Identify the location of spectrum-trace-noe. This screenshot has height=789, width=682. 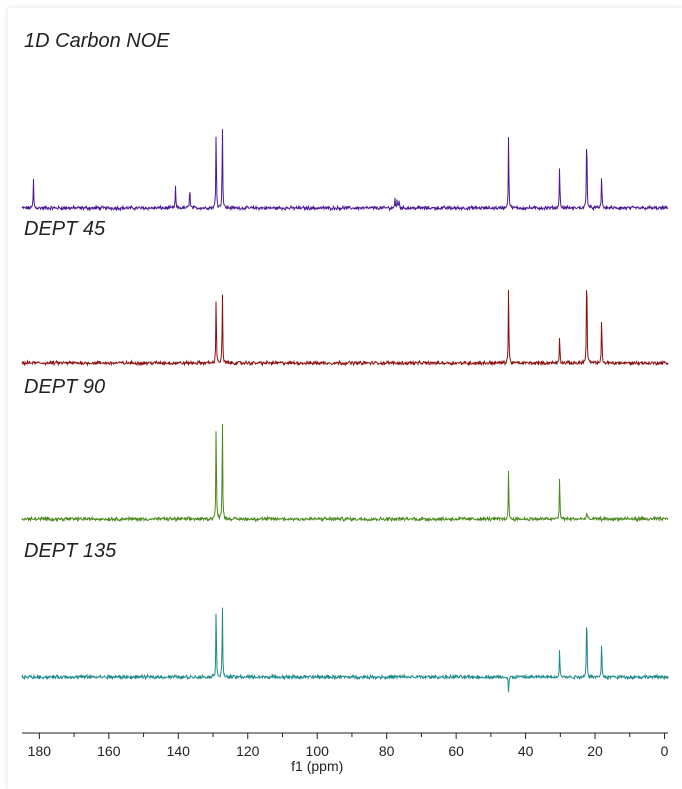
(345, 170).